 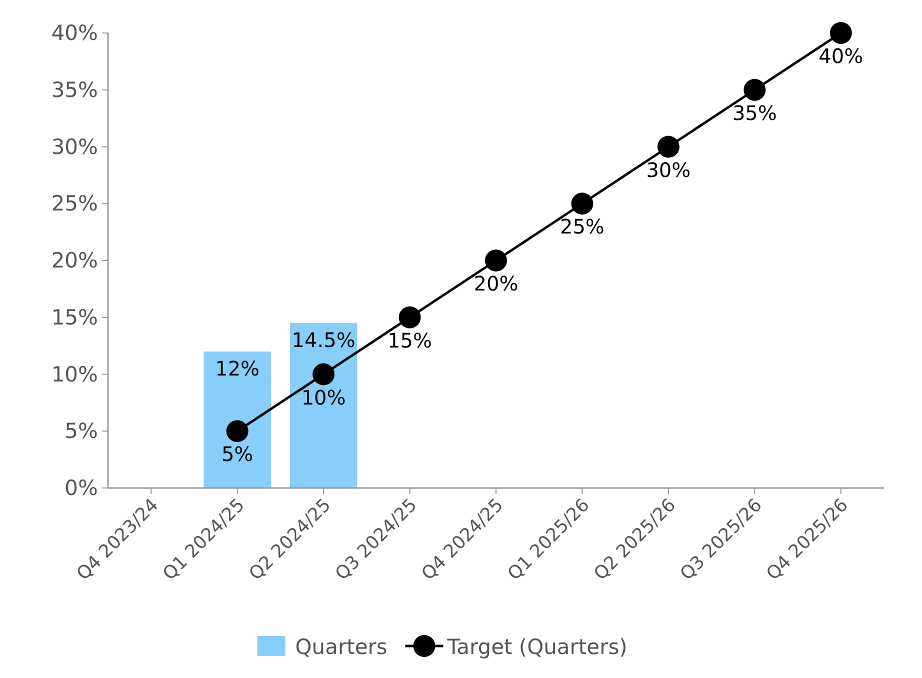 I want to click on y-tick-label: 15%, so click(x=74, y=317).